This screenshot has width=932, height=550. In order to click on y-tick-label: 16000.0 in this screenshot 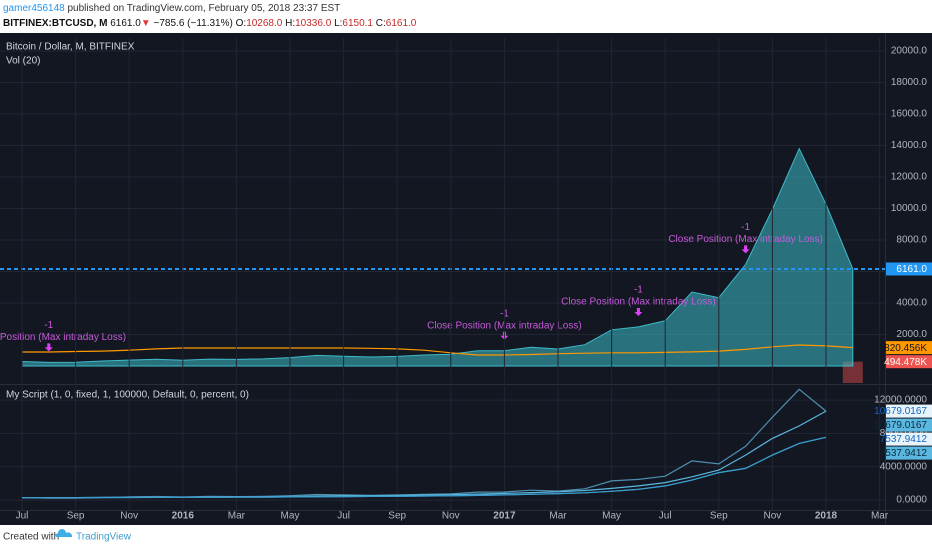, I will do `click(909, 114)`.